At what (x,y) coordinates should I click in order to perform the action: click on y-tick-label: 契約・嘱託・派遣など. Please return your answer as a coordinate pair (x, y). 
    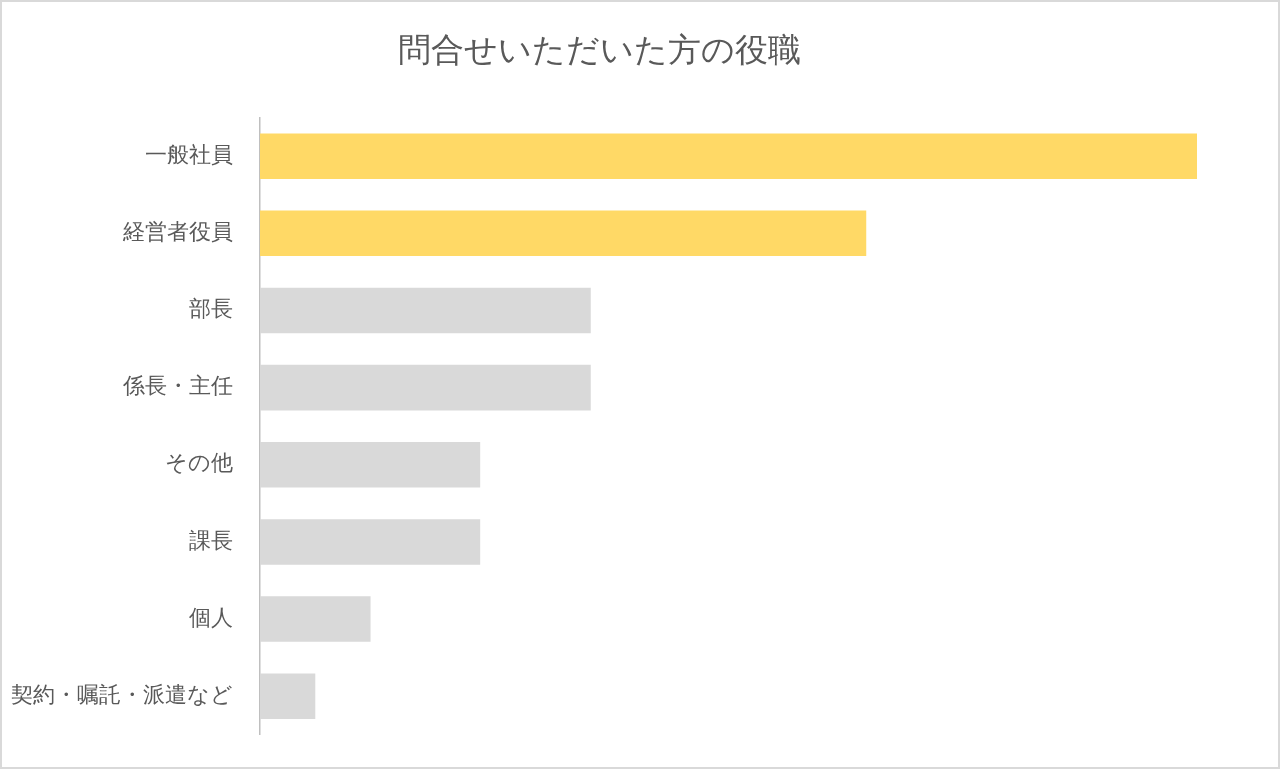
    Looking at the image, I should click on (122, 694).